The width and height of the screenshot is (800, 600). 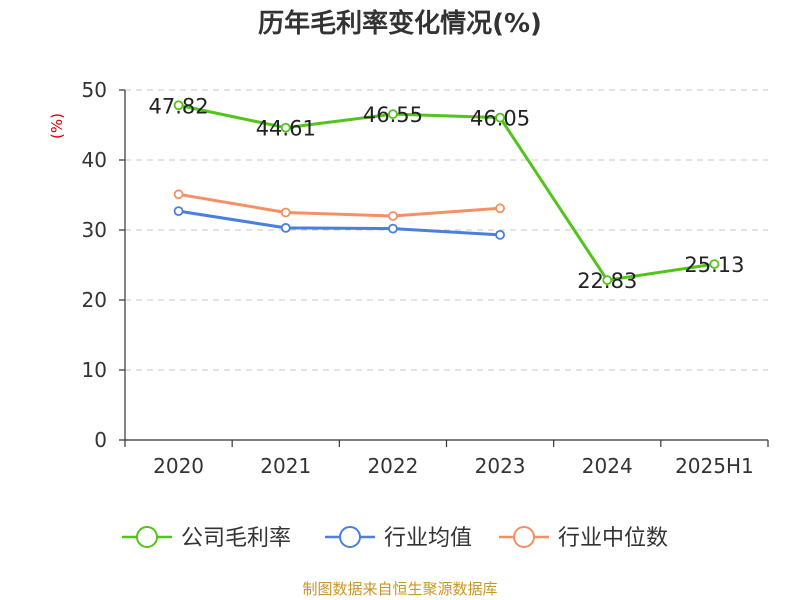 I want to click on legend-item: 公司毛利率, so click(x=206, y=538).